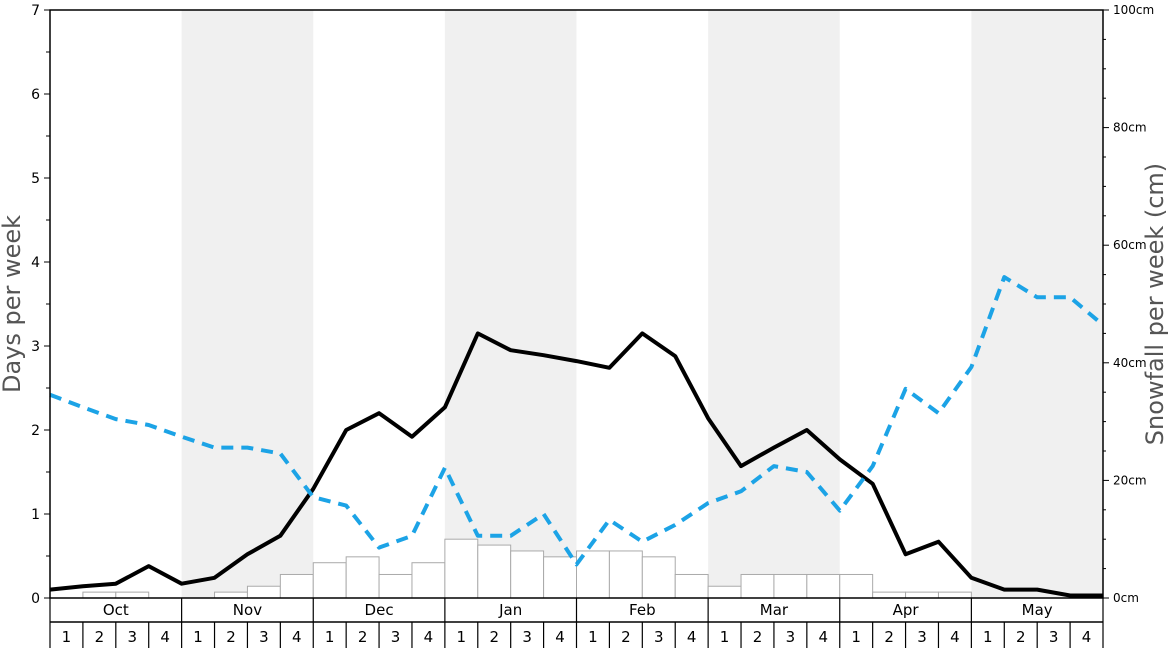 This screenshot has width=1168, height=648. Describe the element at coordinates (35, 431) in the screenshot. I see `left-tick-label: 2` at that location.